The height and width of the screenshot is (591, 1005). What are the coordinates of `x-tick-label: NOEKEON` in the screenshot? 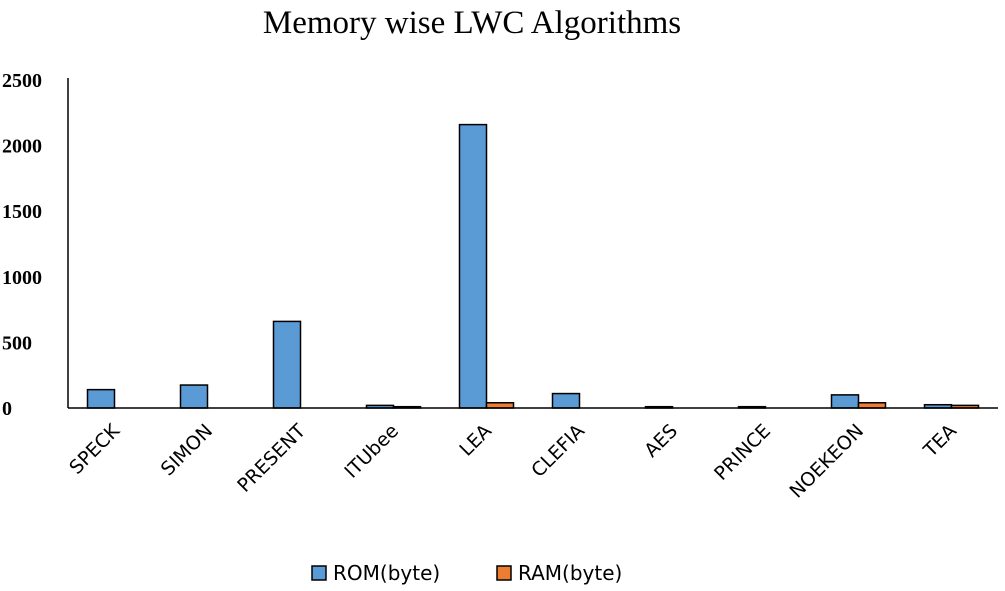 It's located at (826, 461).